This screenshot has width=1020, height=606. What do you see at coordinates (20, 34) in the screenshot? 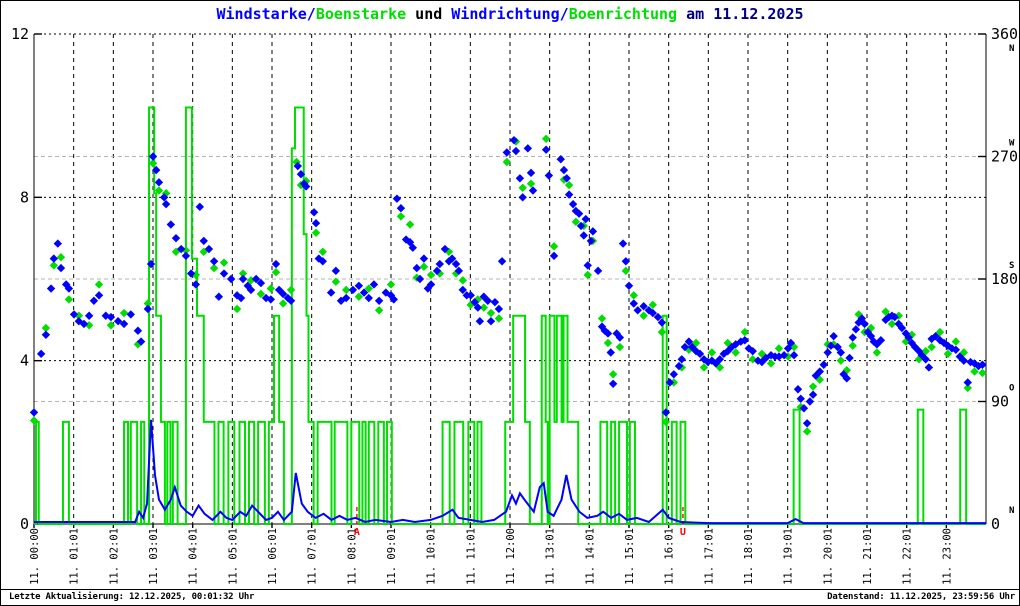
I see `svg-text: 12` at bounding box center [20, 34].